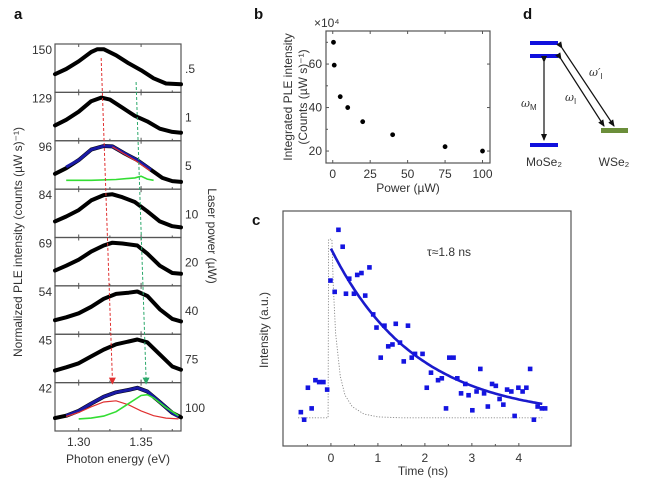 This screenshot has width=647, height=492. Describe the element at coordinates (445, 174) in the screenshot. I see `panel-b-xtick-label: 75` at that location.